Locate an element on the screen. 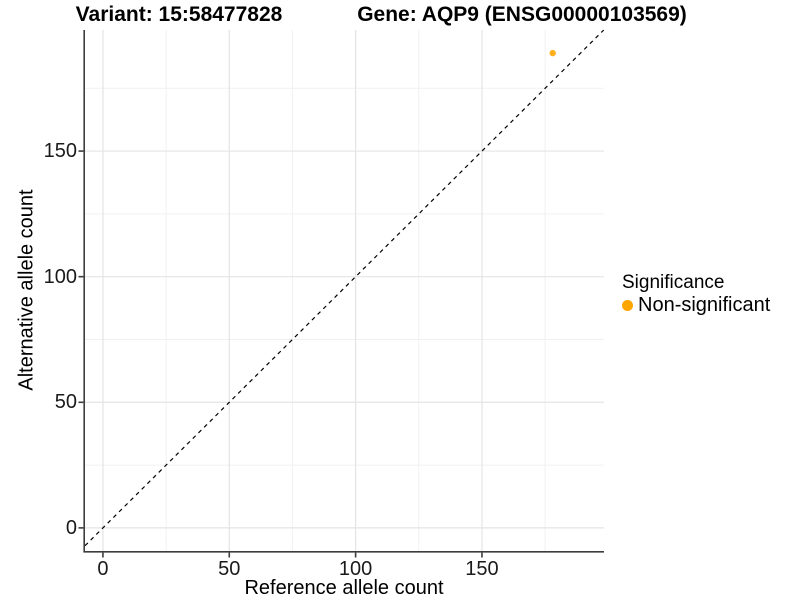 This screenshot has height=600, width=800. x-axis-title: Reference allele count is located at coordinates (344, 588).